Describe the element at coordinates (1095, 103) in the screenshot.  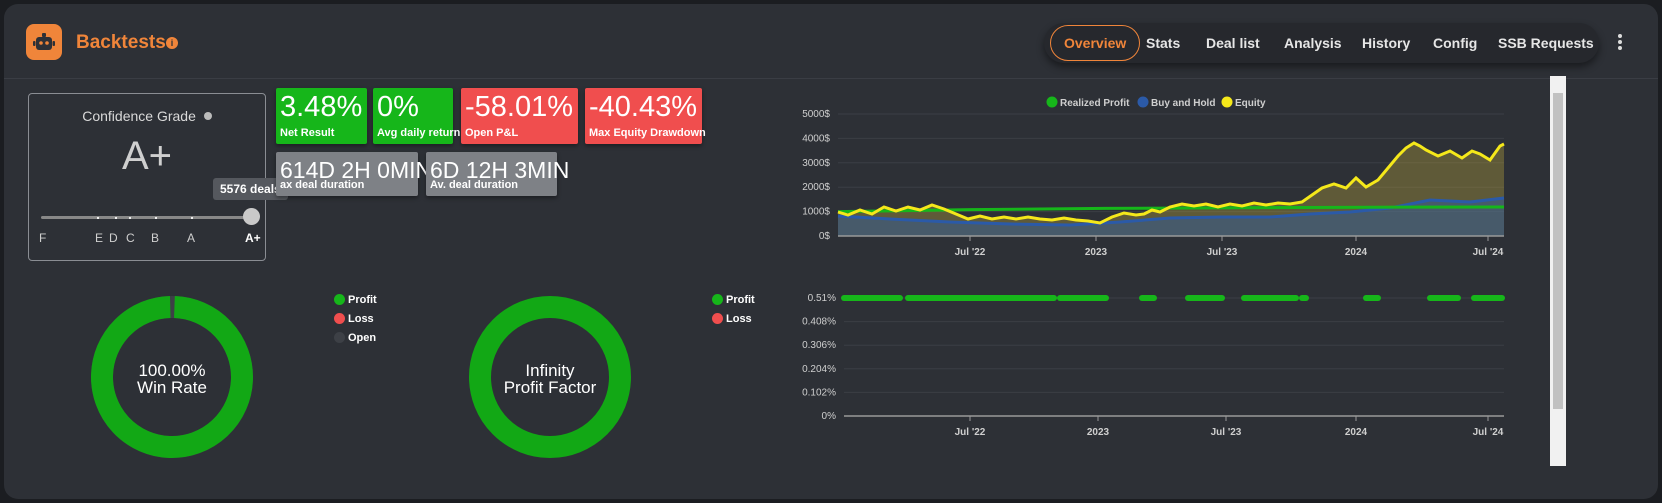
I see `legend-label: Realized Profit` at that location.